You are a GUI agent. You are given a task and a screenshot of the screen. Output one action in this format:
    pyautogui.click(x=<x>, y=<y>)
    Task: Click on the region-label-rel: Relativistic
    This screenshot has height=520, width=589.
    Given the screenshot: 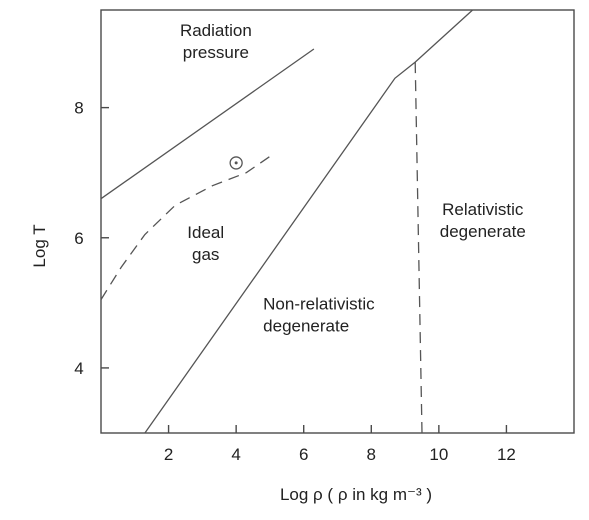 What is the action you would take?
    pyautogui.click(x=483, y=209)
    